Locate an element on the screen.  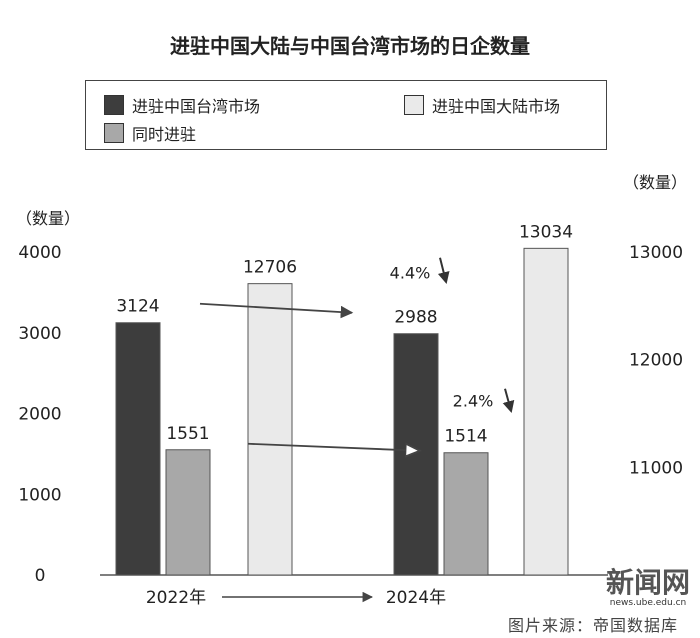
watermark: 新闻网 news.ube.edu.cn is located at coordinates (648, 587).